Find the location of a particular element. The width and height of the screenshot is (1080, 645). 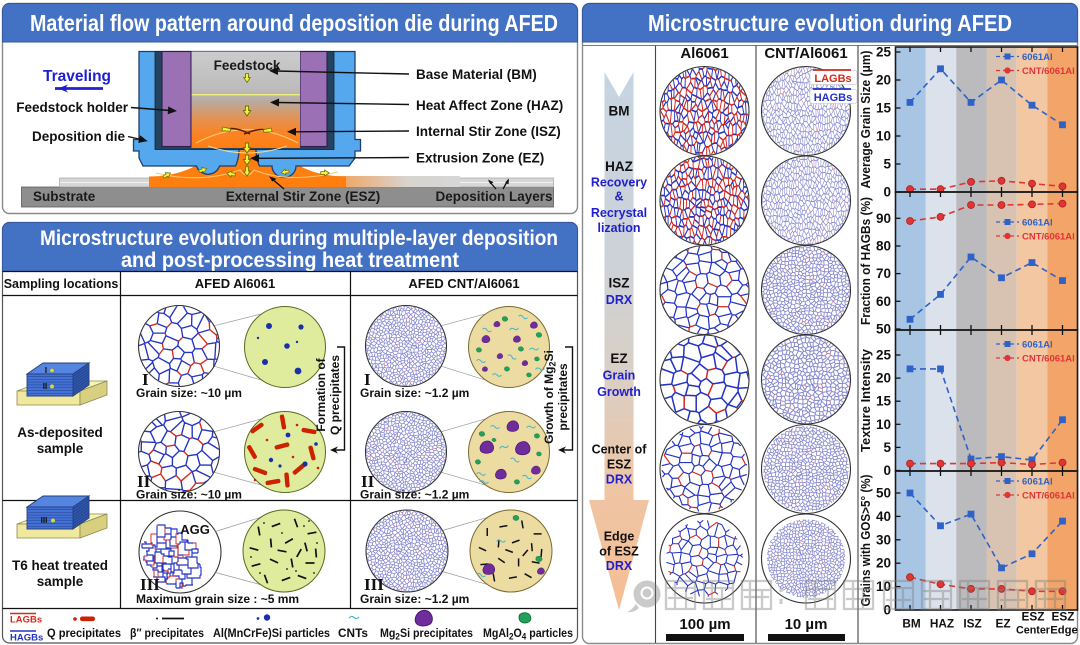

svg-text: of ESZ is located at coordinates (619, 551).